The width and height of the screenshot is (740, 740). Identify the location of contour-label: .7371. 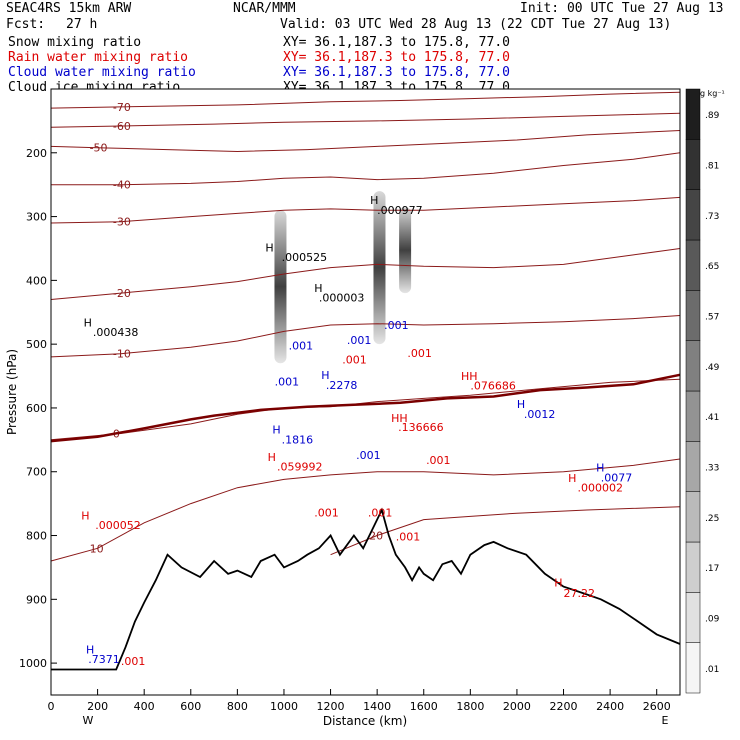
(104, 659).